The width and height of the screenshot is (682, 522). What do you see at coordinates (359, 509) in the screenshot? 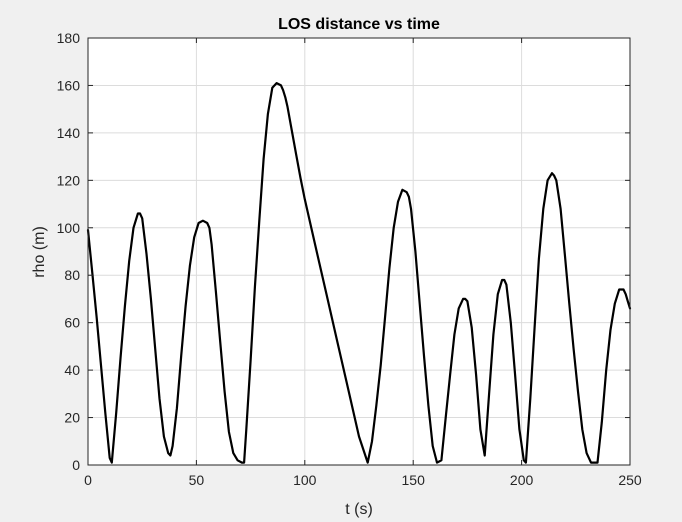
I see `x-axis-label: t (s)` at bounding box center [359, 509].